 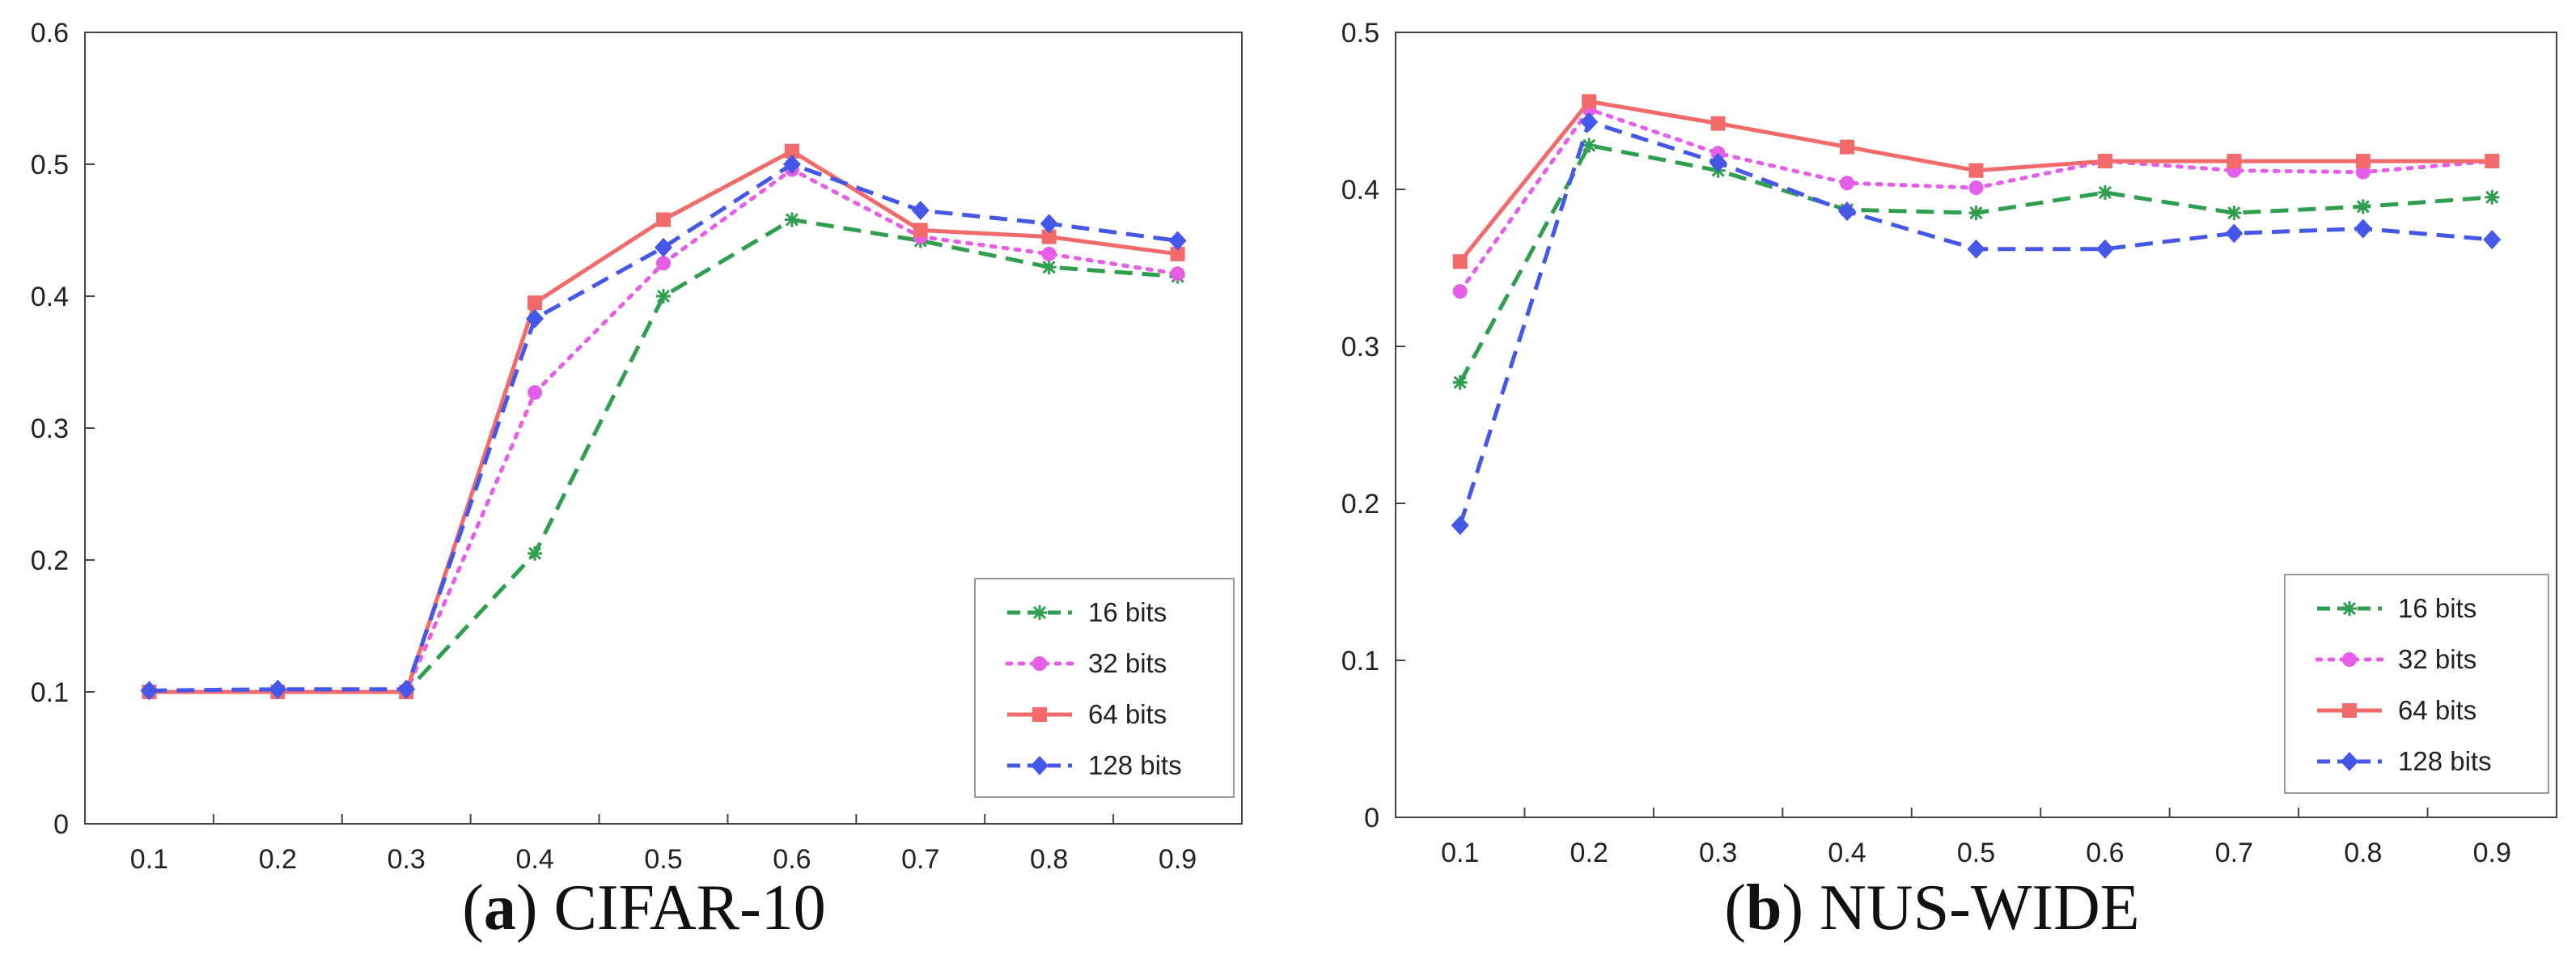 I want to click on y-tick-label: 0, so click(x=61, y=825).